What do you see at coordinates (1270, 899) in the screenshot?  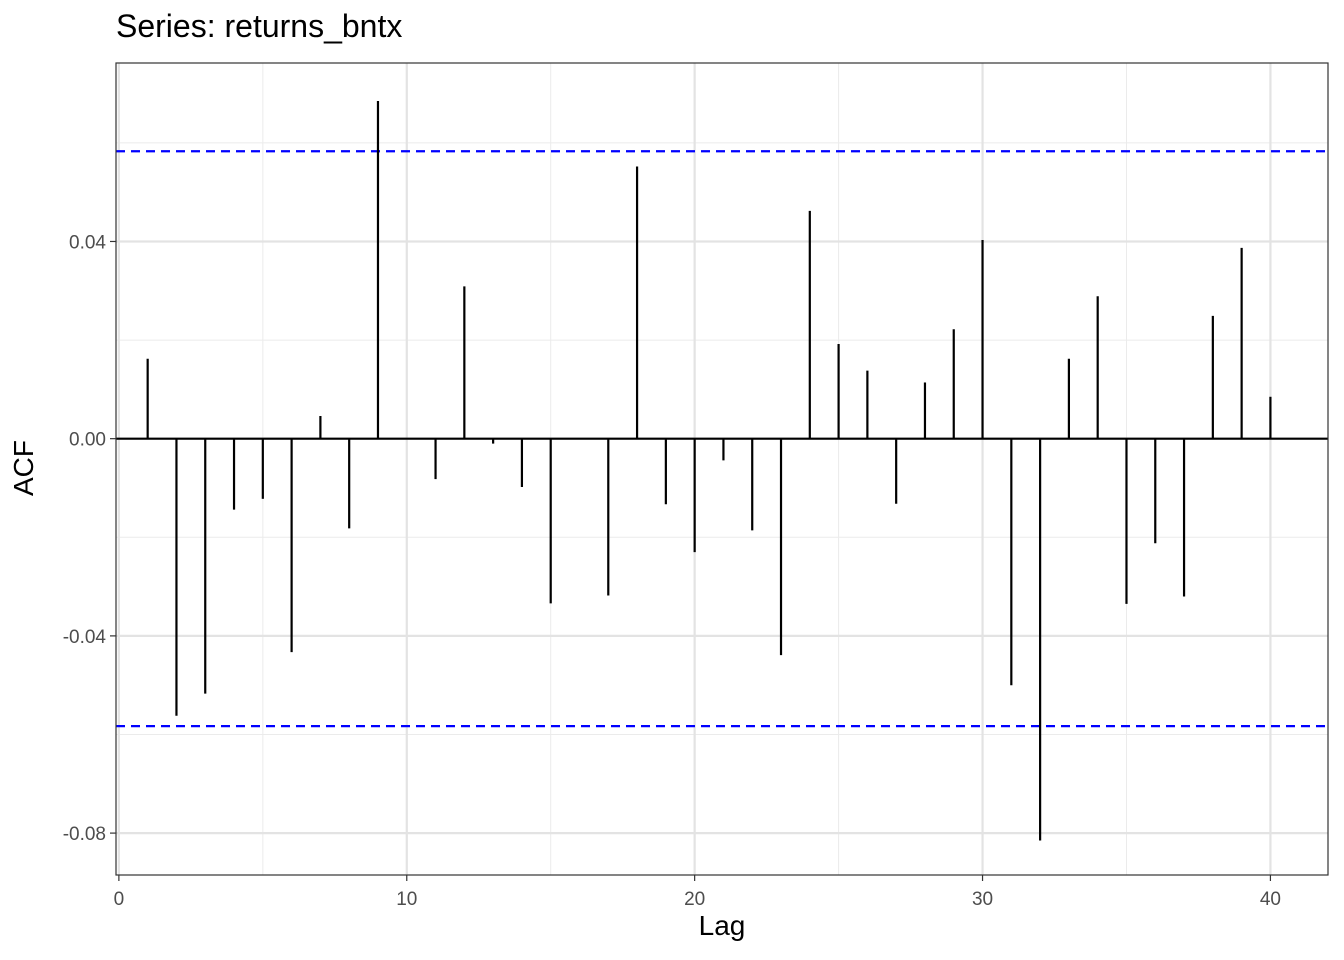 I see `x-tick-label: 40` at bounding box center [1270, 899].